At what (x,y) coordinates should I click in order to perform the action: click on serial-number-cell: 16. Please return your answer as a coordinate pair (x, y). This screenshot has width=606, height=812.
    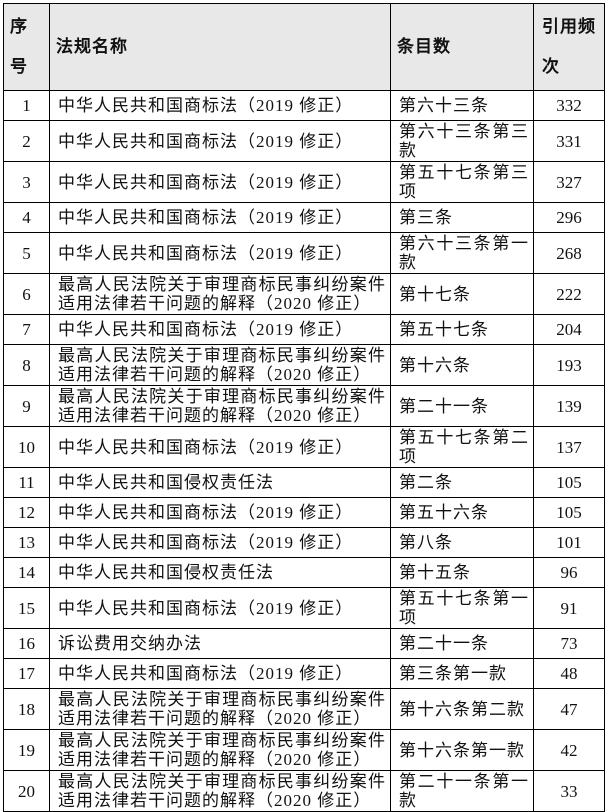
    Looking at the image, I should click on (26, 643).